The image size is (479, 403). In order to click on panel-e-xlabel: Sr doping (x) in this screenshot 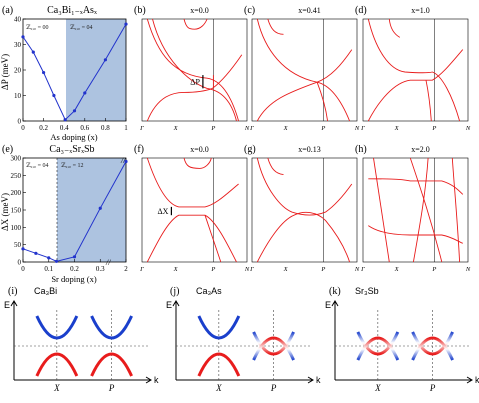, I will do `click(74, 279)`.